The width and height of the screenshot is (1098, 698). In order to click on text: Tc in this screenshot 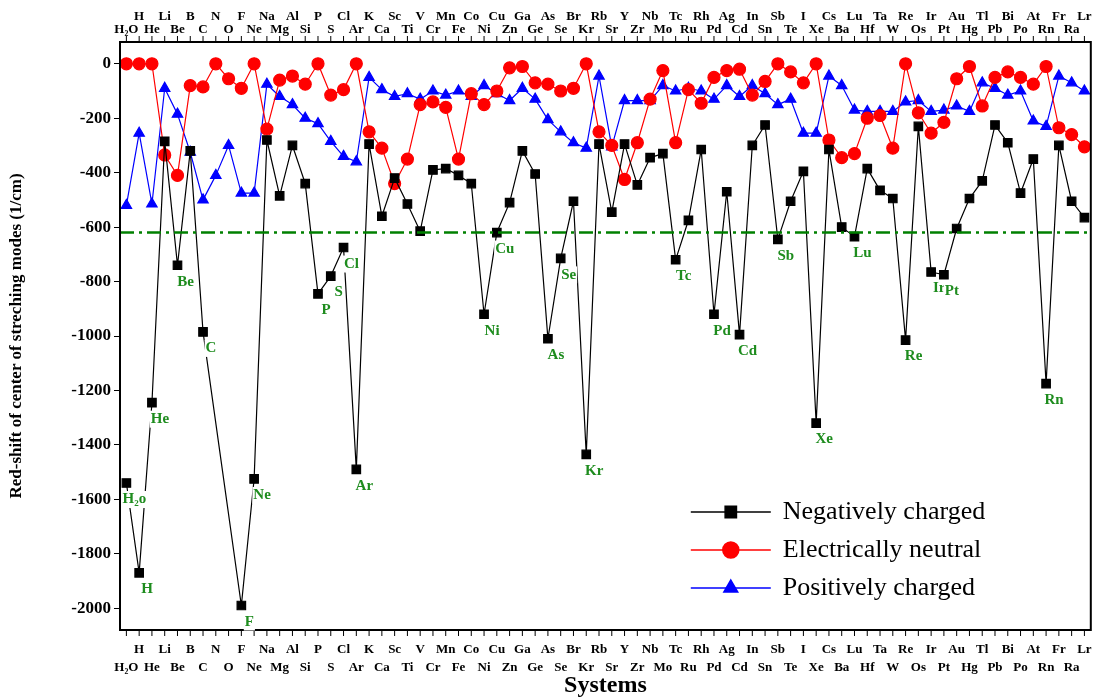, I will do `click(676, 16)`.